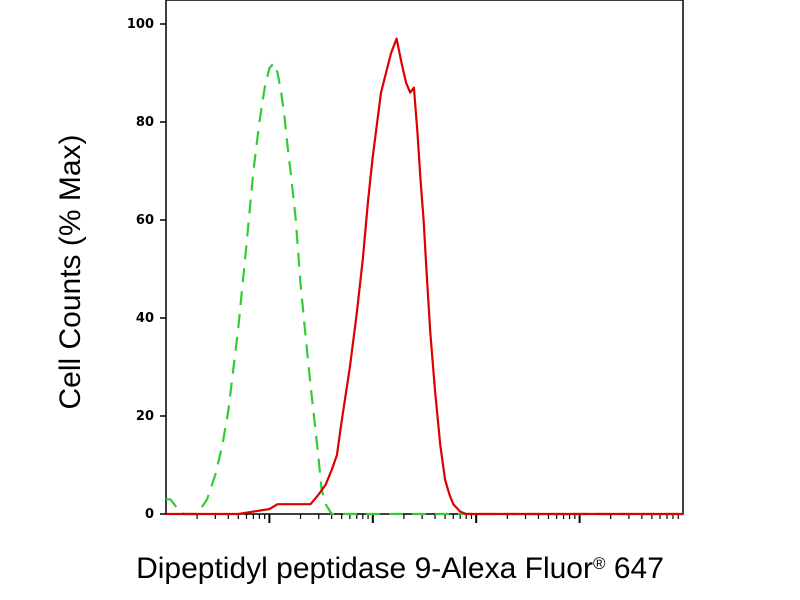 The height and width of the screenshot is (600, 800). What do you see at coordinates (638, 568) in the screenshot?
I see `x-axis-title-suffix: 647` at bounding box center [638, 568].